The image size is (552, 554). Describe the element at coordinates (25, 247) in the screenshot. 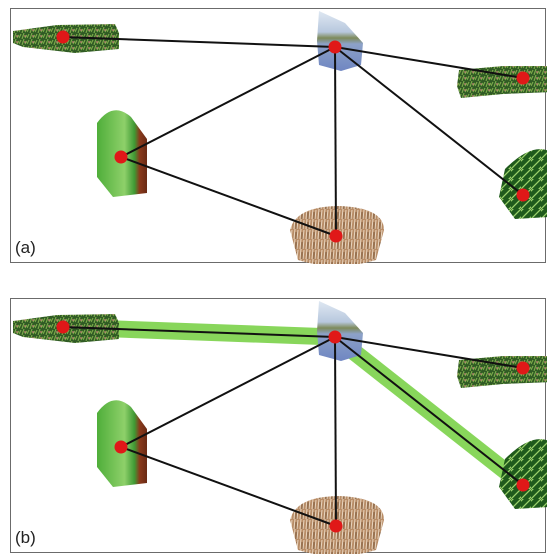

I see `panel-label-a: (a)` at that location.